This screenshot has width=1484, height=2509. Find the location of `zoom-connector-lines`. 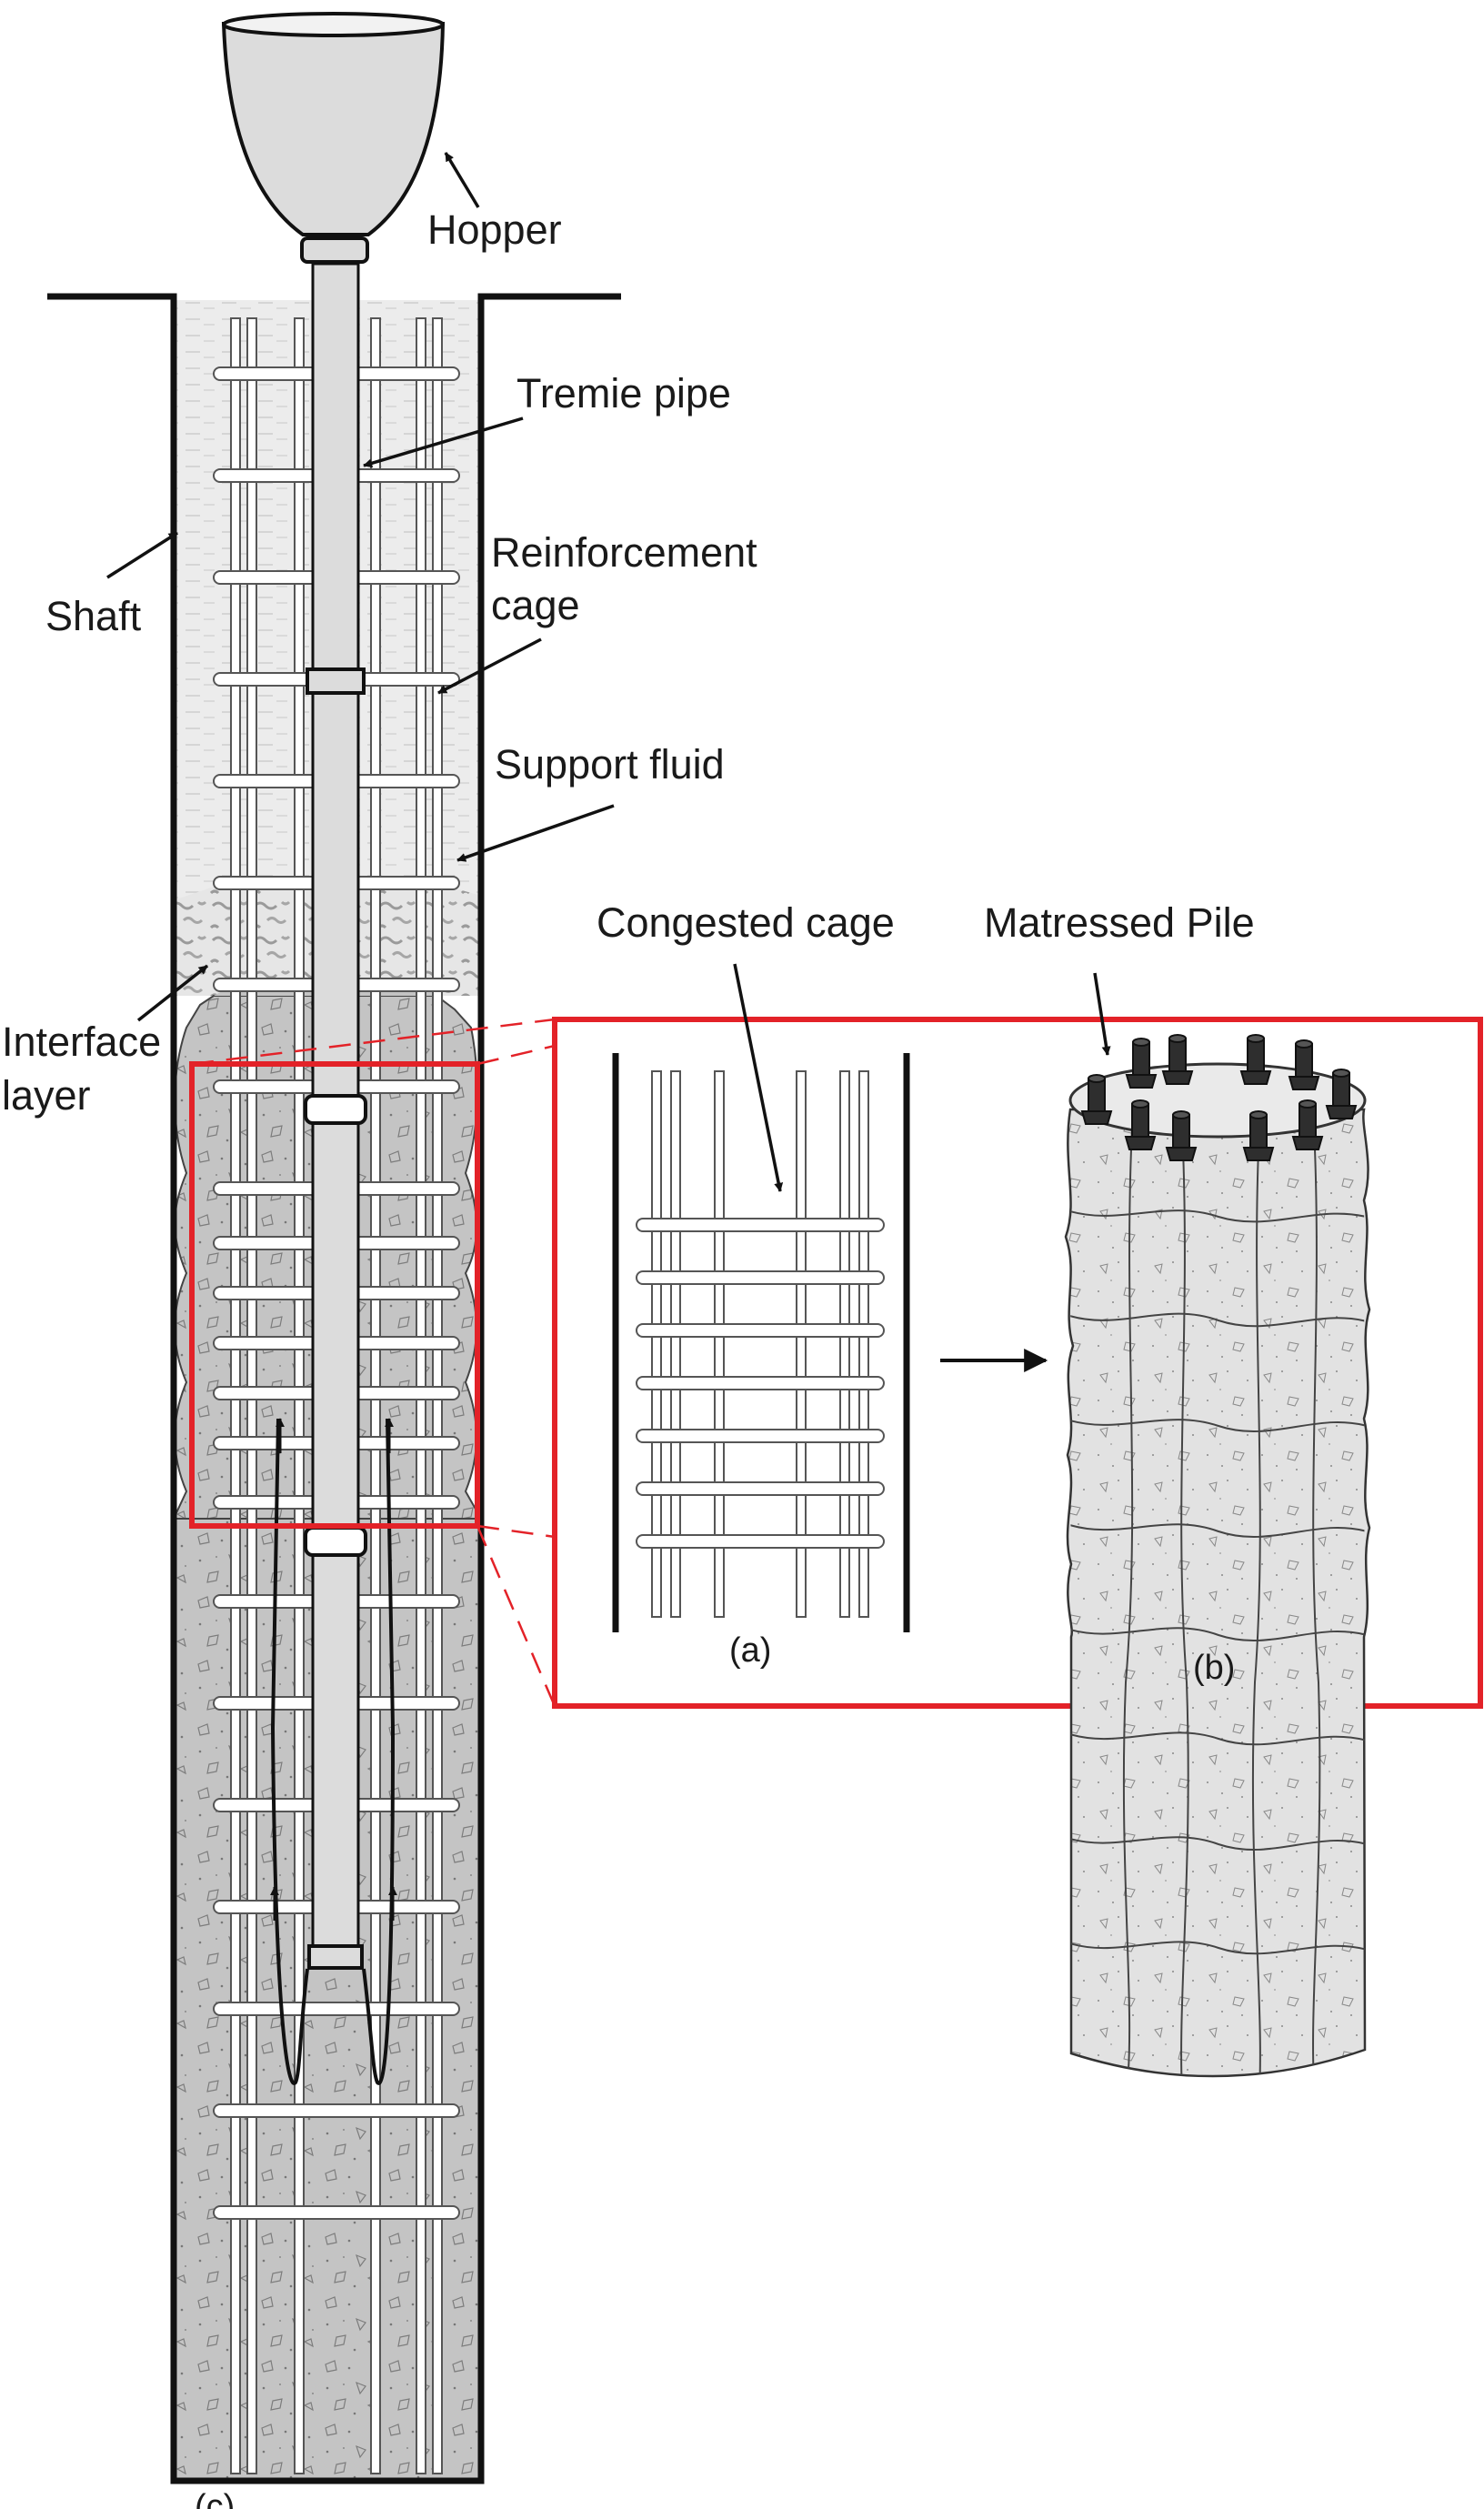

zoom-connector-lines is located at coordinates (373, 1362).